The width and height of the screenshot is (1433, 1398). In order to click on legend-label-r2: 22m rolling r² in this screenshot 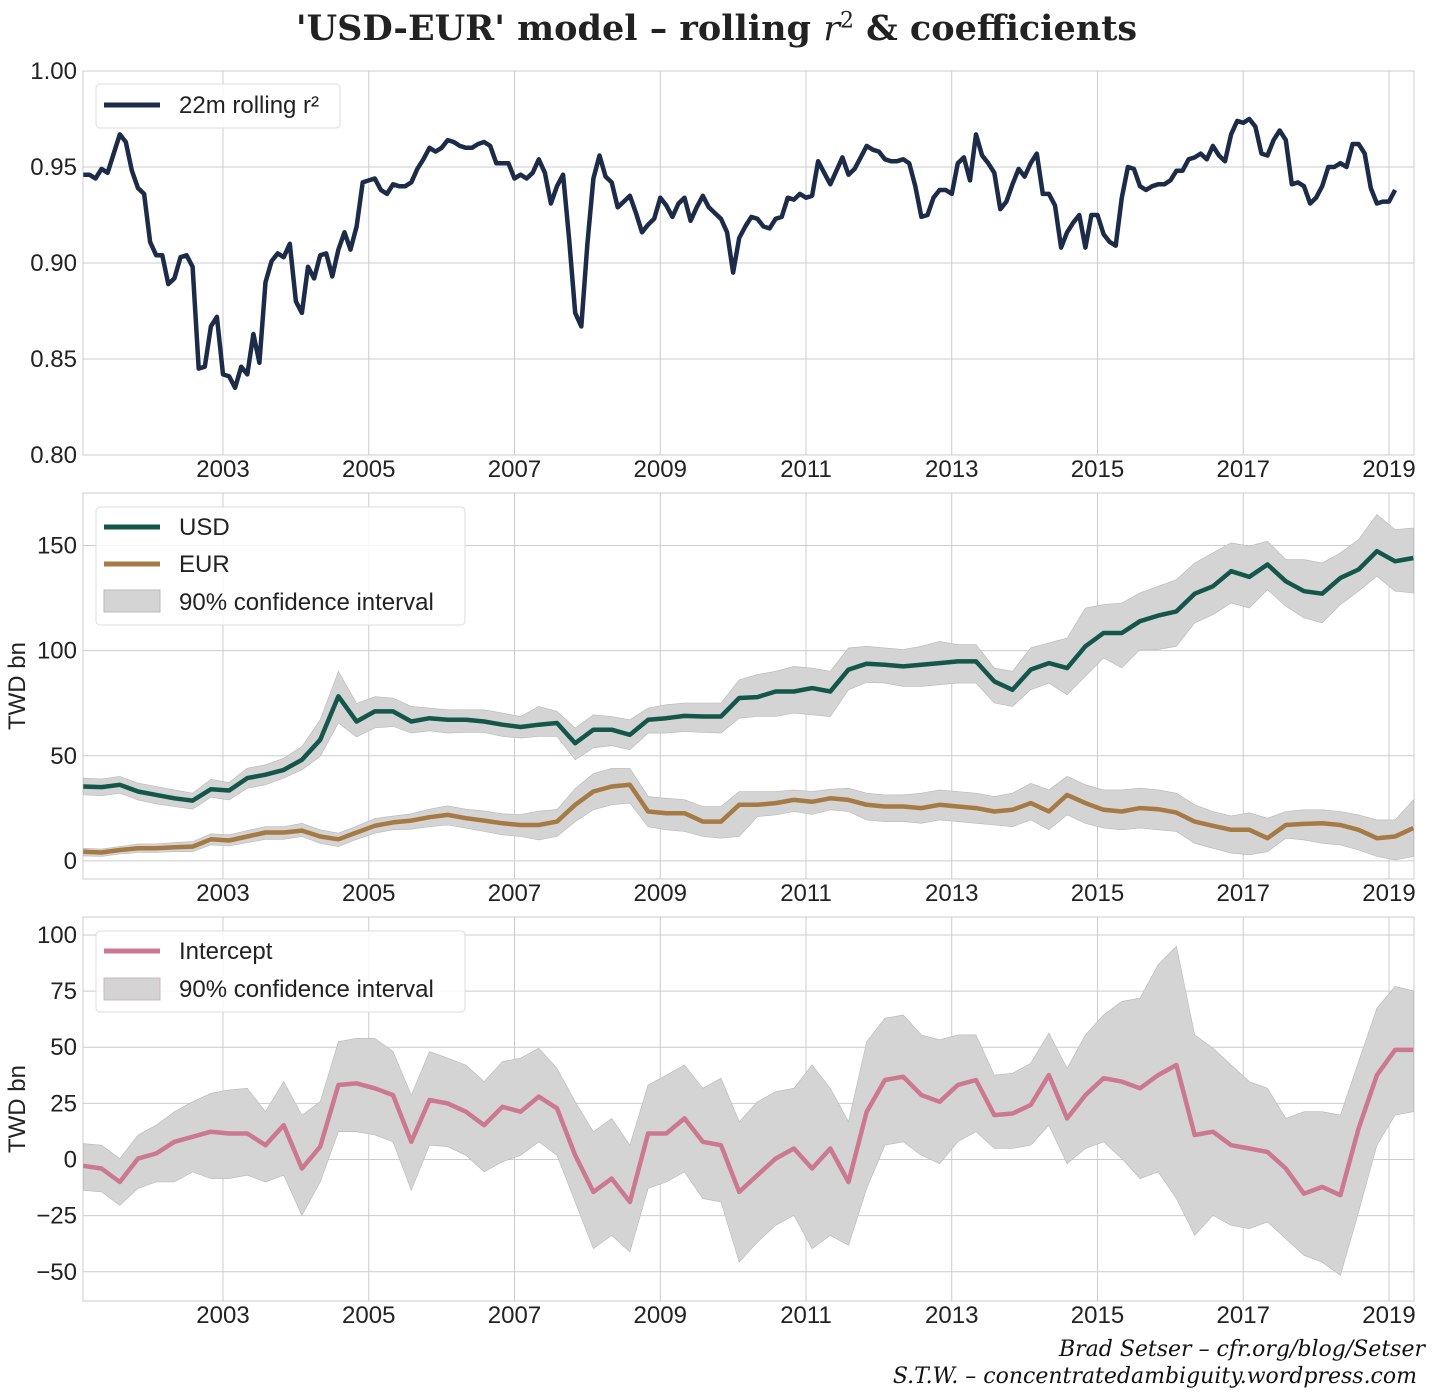, I will do `click(249, 105)`.